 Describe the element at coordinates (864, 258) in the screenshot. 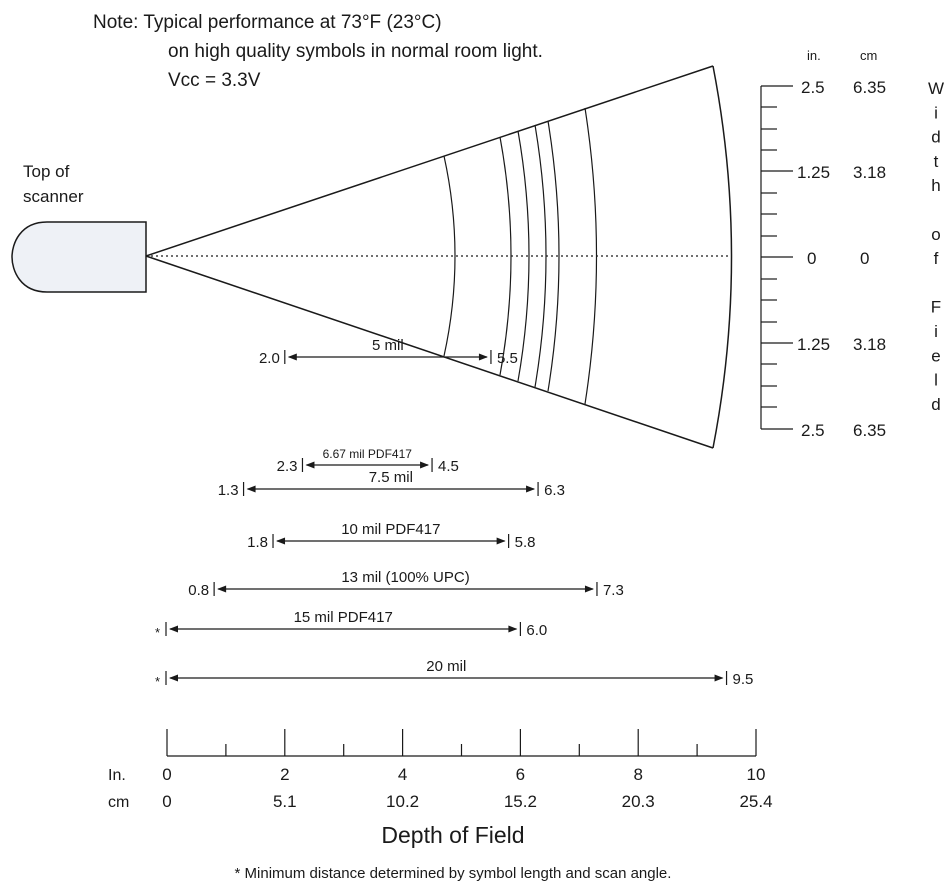

I see `width-row-cm: 0` at that location.